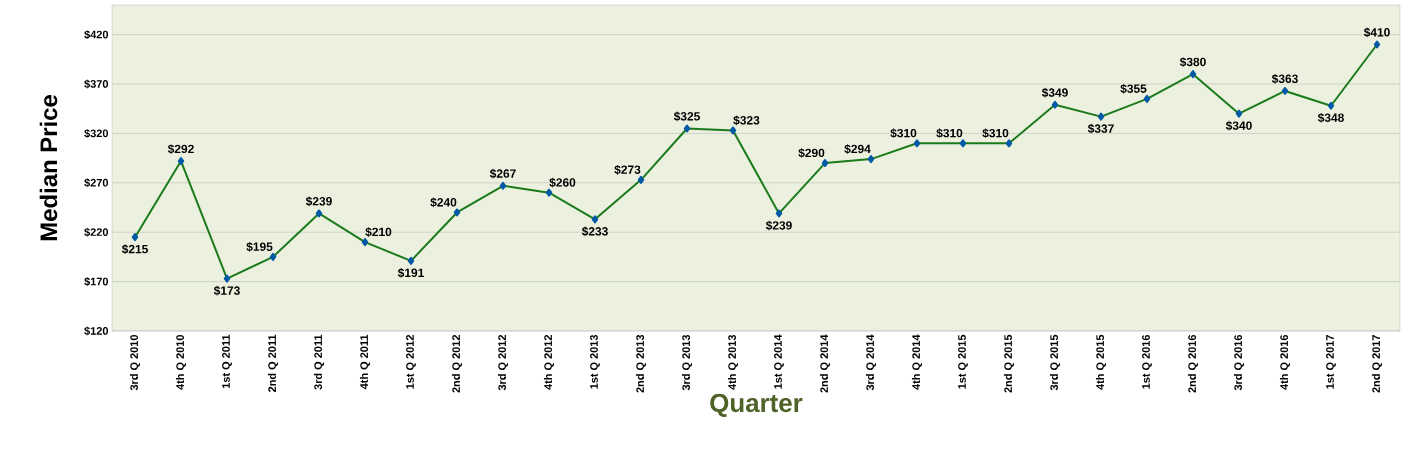  I want to click on data-label: $340, so click(1238, 125).